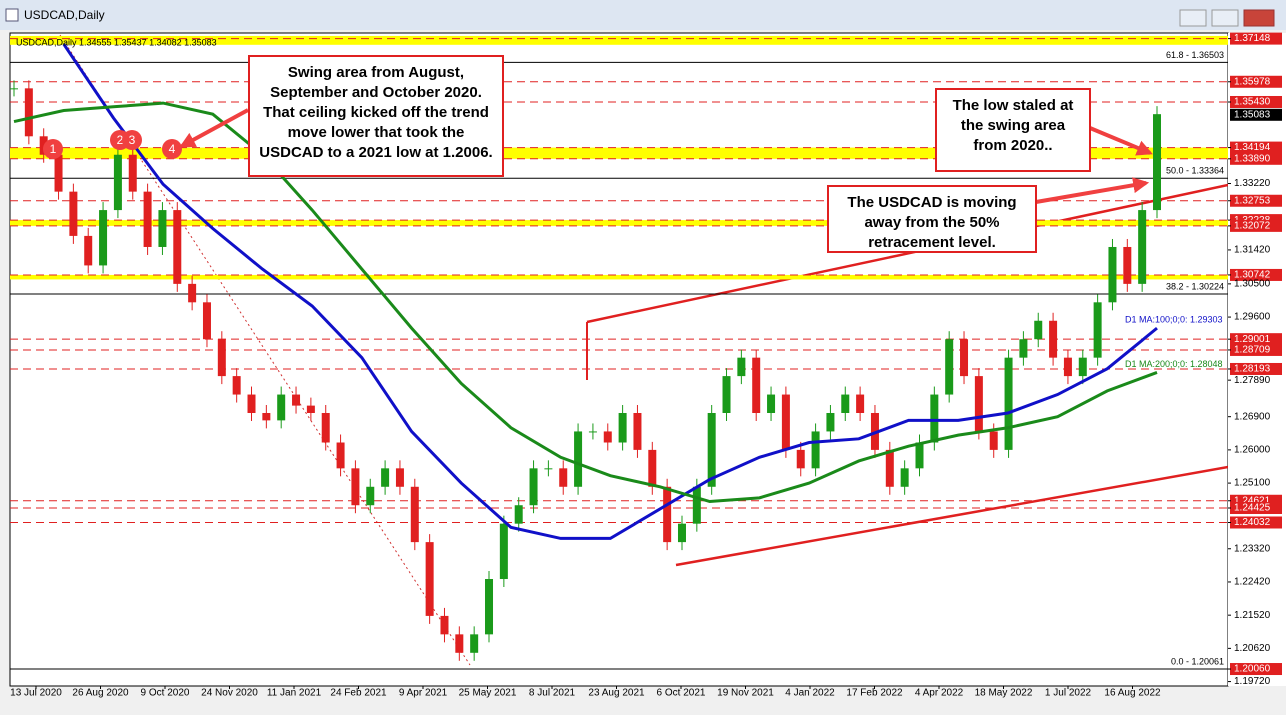  Describe the element at coordinates (1252, 450) in the screenshot. I see `price-label: 1.26000` at that location.